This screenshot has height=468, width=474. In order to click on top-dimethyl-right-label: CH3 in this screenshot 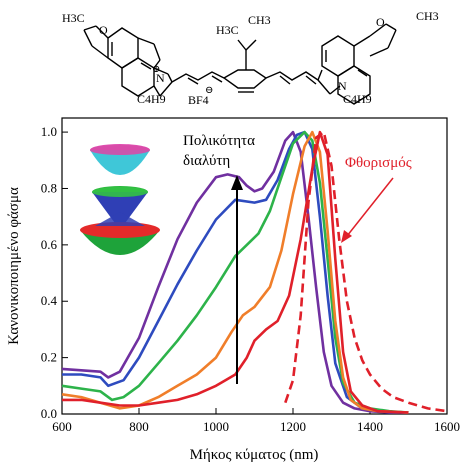, I will do `click(259, 20)`.